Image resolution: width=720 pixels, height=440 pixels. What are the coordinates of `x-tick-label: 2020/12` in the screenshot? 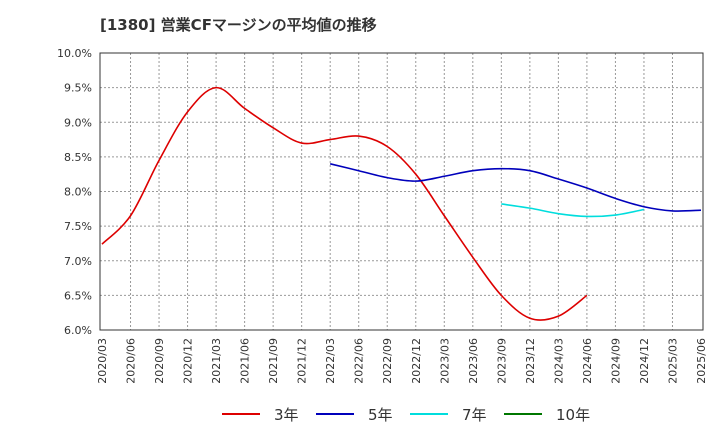 It's located at (188, 361).